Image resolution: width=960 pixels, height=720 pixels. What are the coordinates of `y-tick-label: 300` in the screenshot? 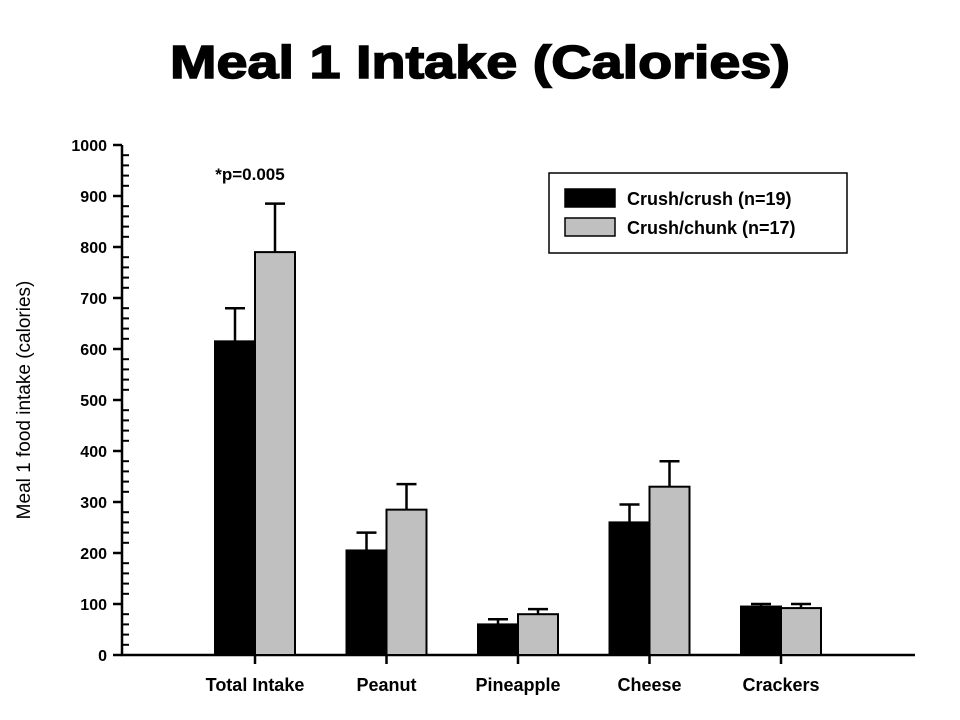 It's located at (93, 503).